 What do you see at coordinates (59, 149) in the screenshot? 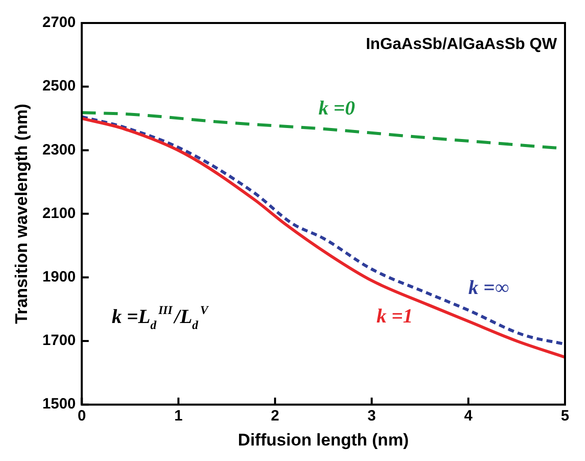
I see `y-tick-label: 2300` at bounding box center [59, 149].